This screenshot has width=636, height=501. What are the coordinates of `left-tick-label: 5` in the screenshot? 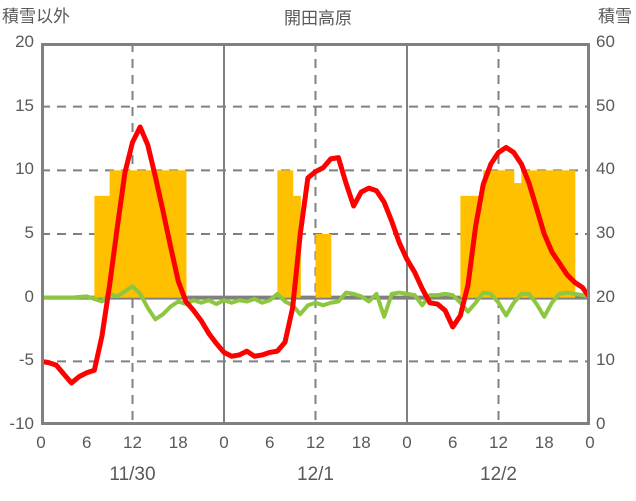 It's located at (29, 232).